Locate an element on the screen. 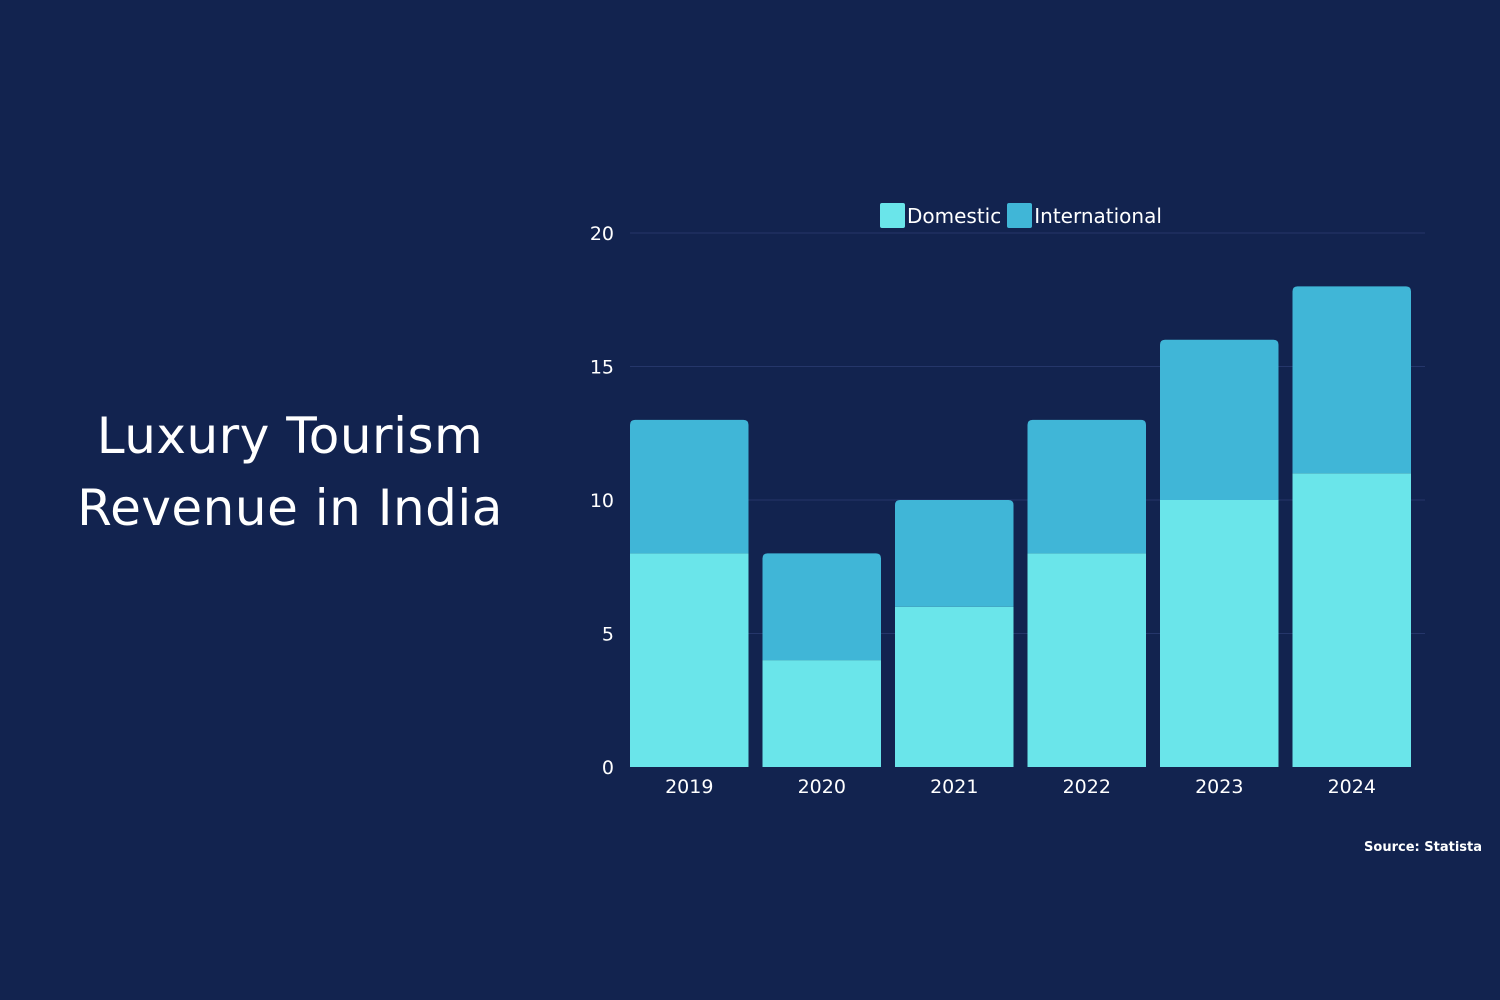  legend-item-international: International is located at coordinates (1084, 215).